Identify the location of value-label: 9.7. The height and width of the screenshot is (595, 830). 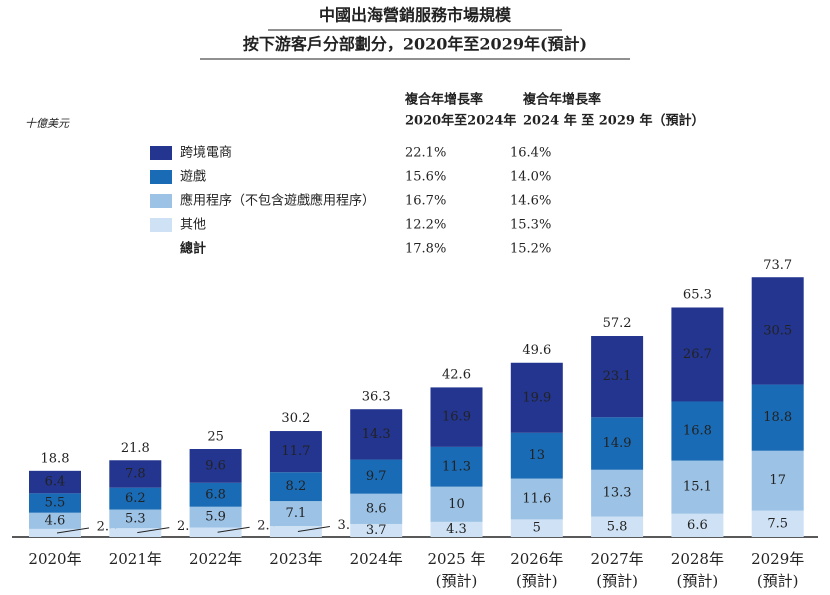
(376, 476).